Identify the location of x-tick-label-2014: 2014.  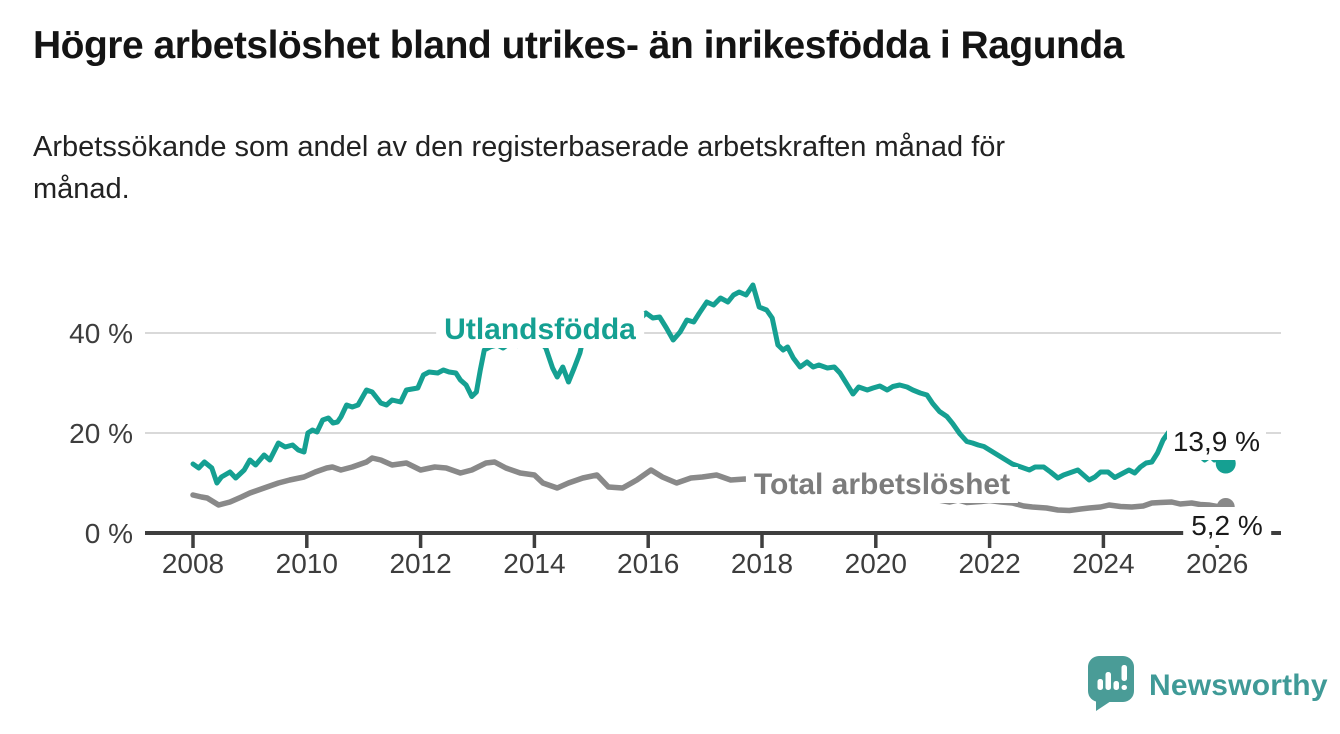
(534, 563).